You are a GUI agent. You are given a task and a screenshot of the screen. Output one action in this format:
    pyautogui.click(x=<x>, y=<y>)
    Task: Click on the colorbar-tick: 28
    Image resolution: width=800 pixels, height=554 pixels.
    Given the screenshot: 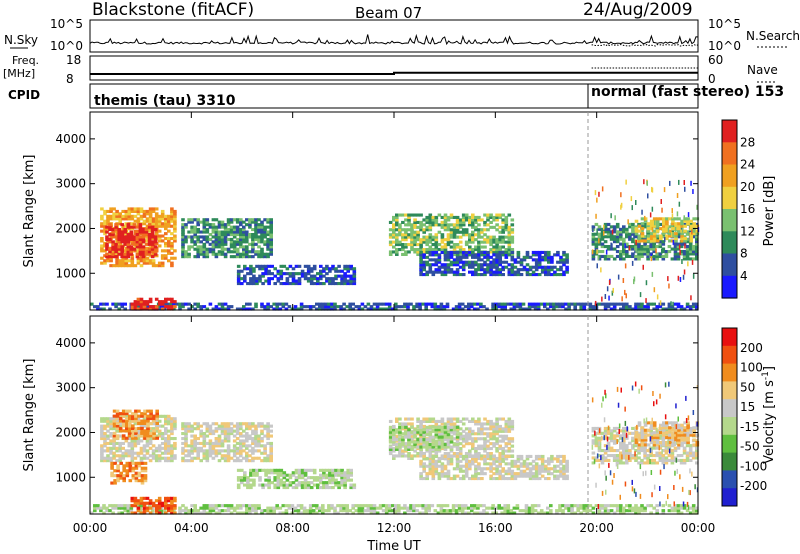 What is the action you would take?
    pyautogui.click(x=747, y=142)
    